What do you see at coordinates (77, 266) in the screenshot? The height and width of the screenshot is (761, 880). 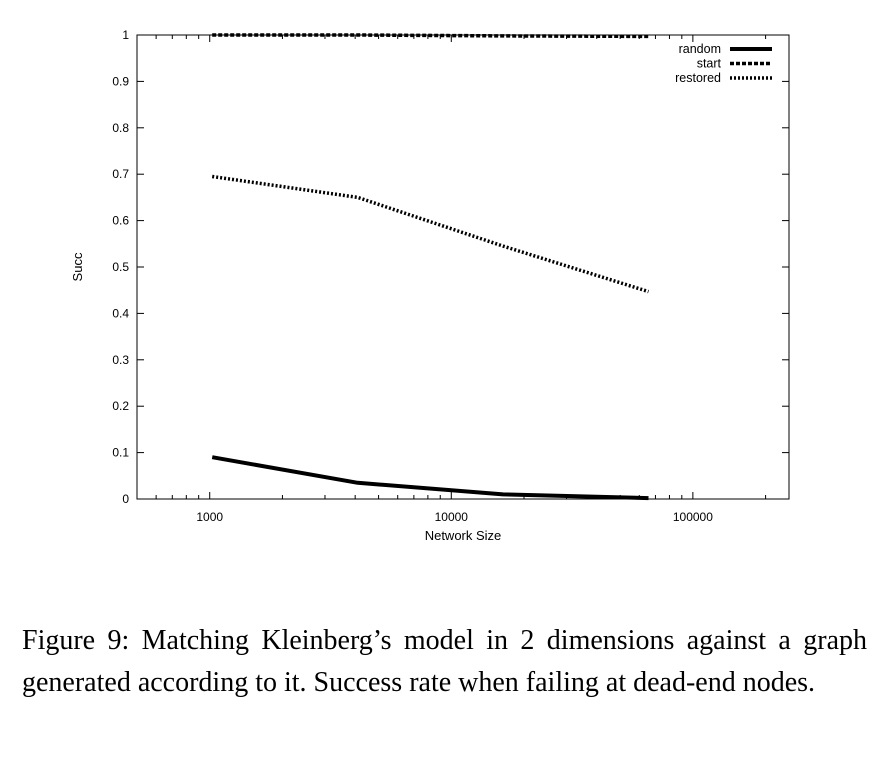 I see `y-axis-title: Succ` at bounding box center [77, 266].